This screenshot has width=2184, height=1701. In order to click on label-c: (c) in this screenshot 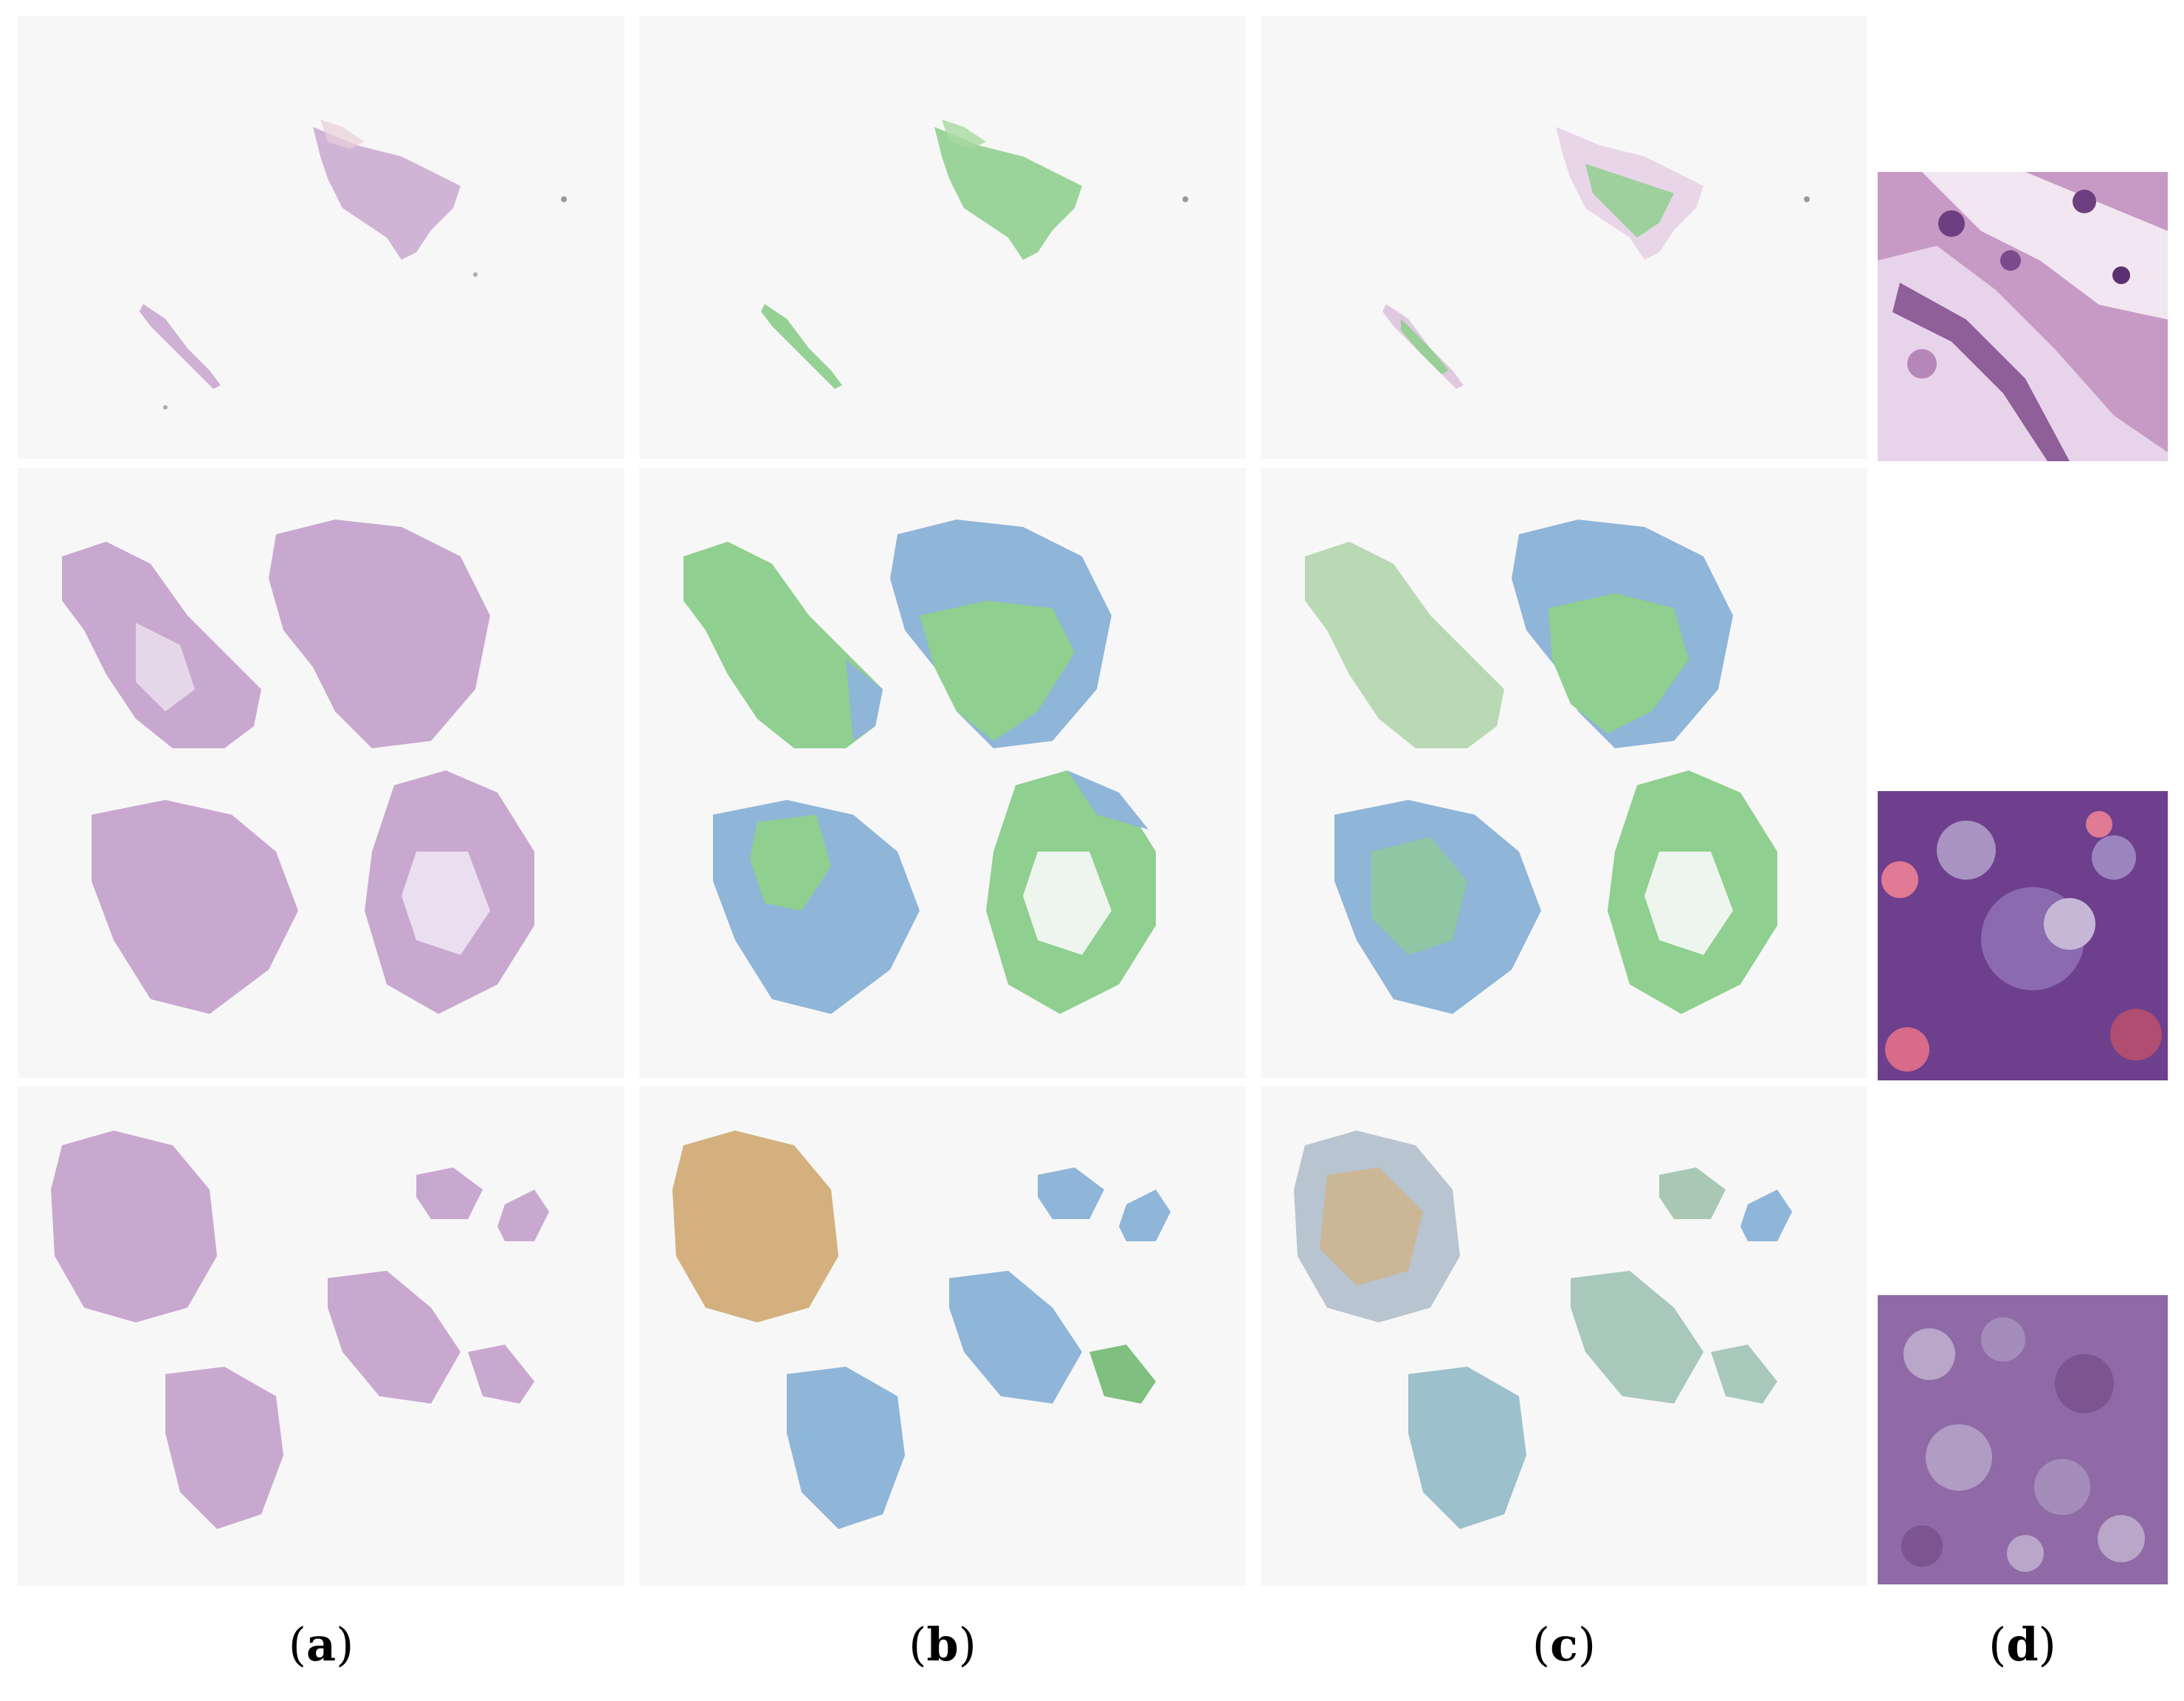, I will do `click(1564, 1644)`.